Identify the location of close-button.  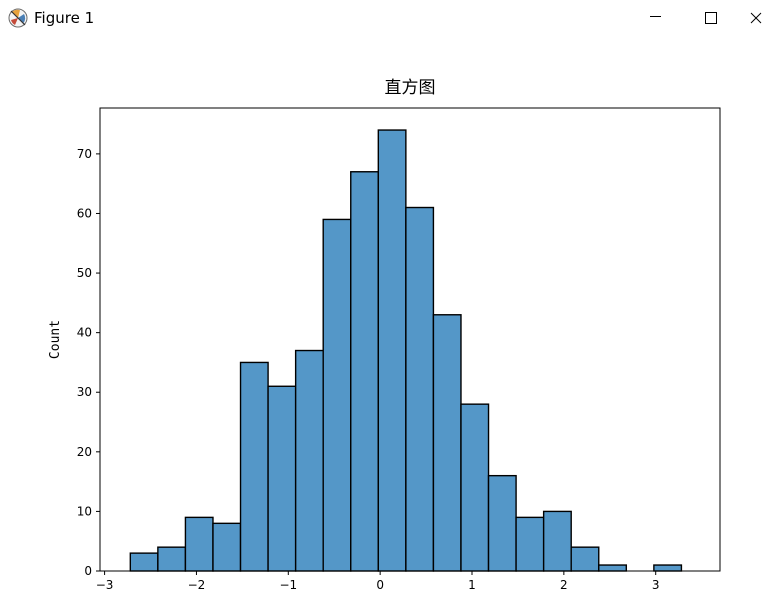
(755, 18).